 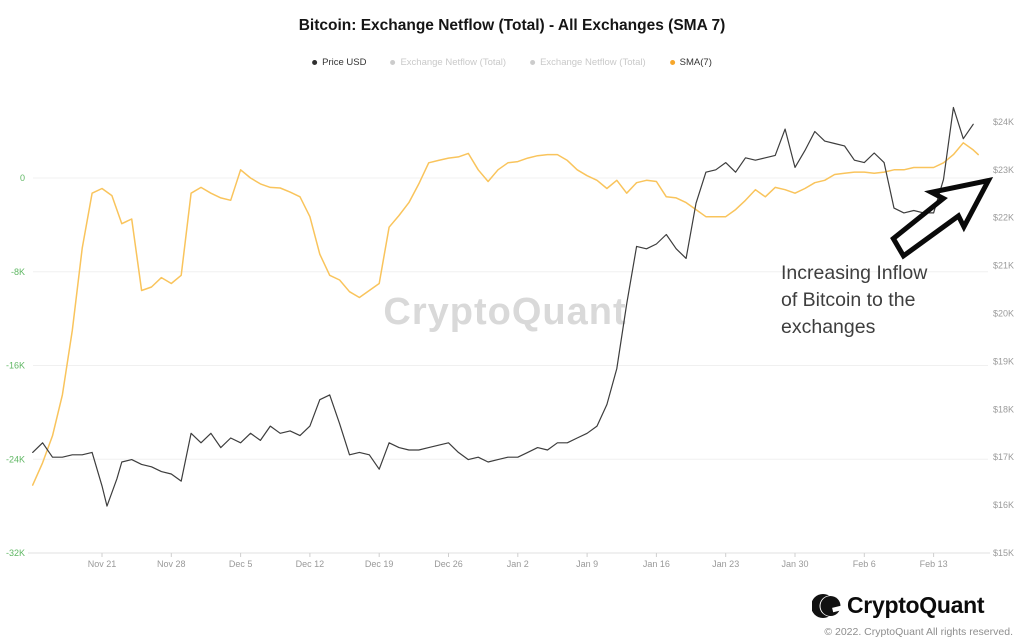 What do you see at coordinates (1003, 409) in the screenshot?
I see `right-axis-label: $18K` at bounding box center [1003, 409].